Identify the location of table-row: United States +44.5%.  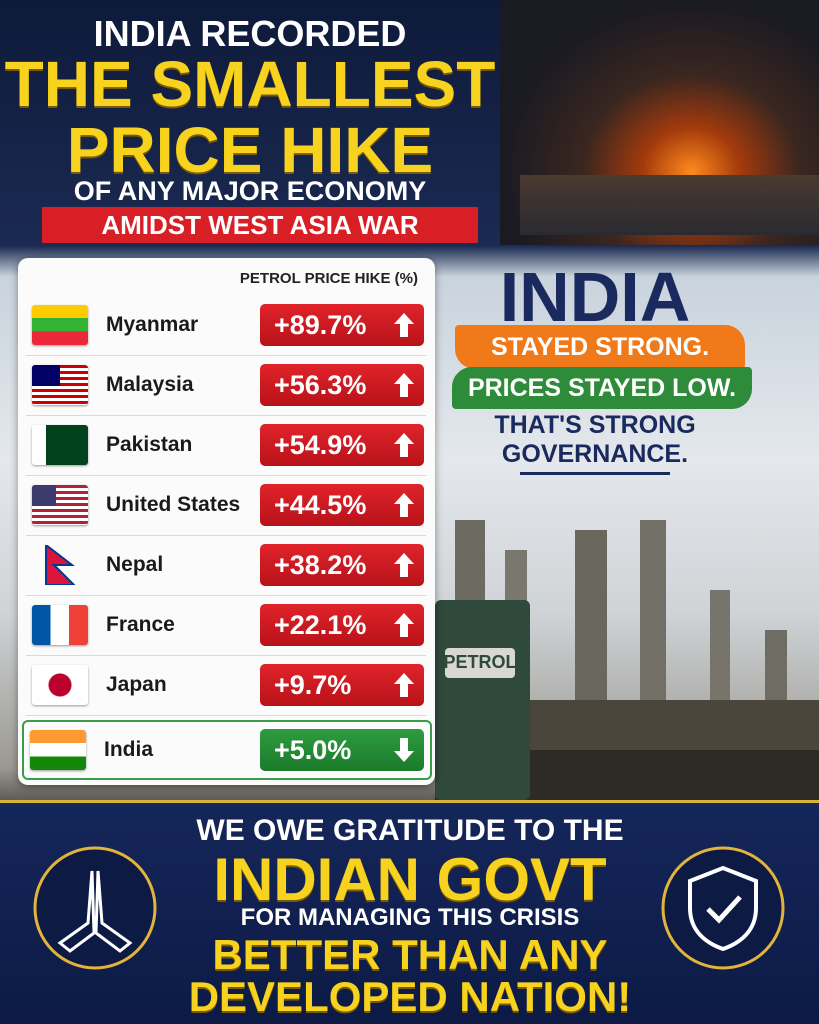
(226, 505).